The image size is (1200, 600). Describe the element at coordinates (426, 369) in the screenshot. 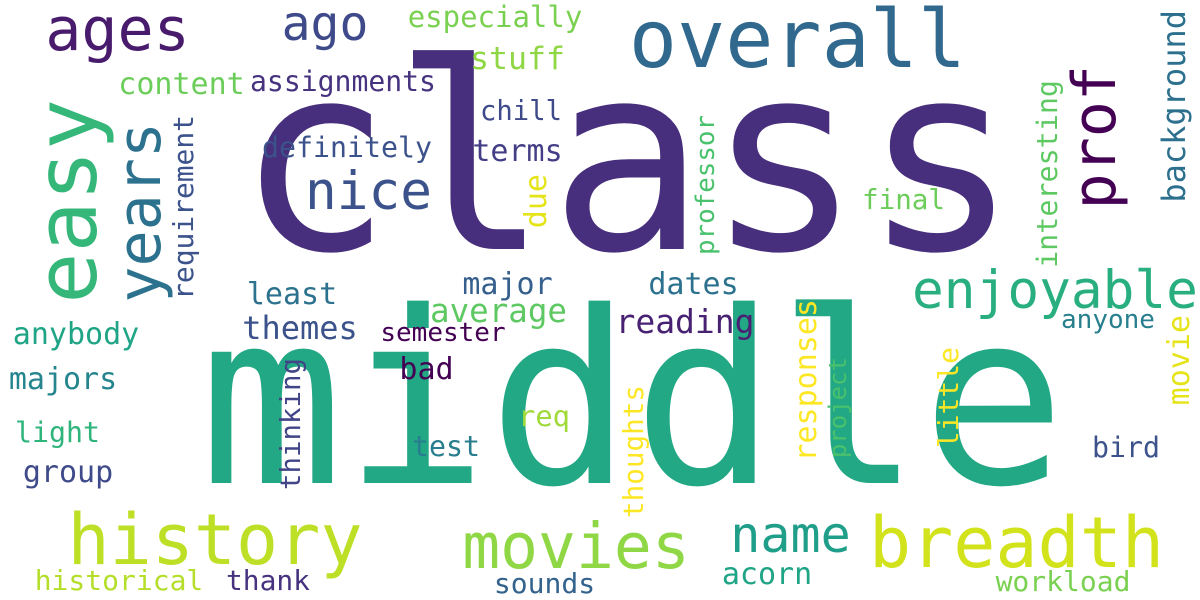

I see `word-bad: bad` at that location.